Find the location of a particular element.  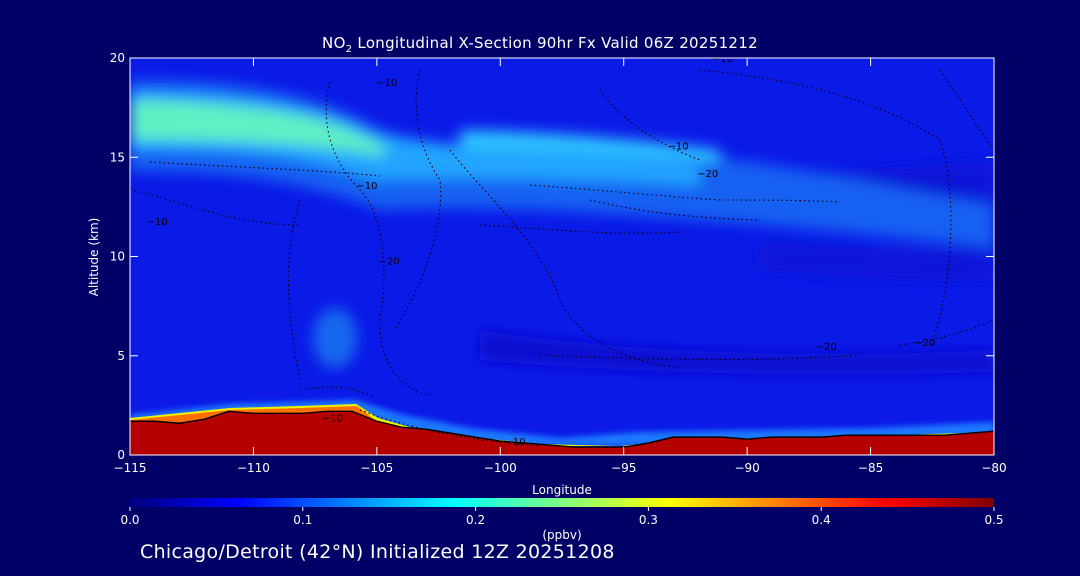

y-tick-label: 15 is located at coordinates (117, 157).